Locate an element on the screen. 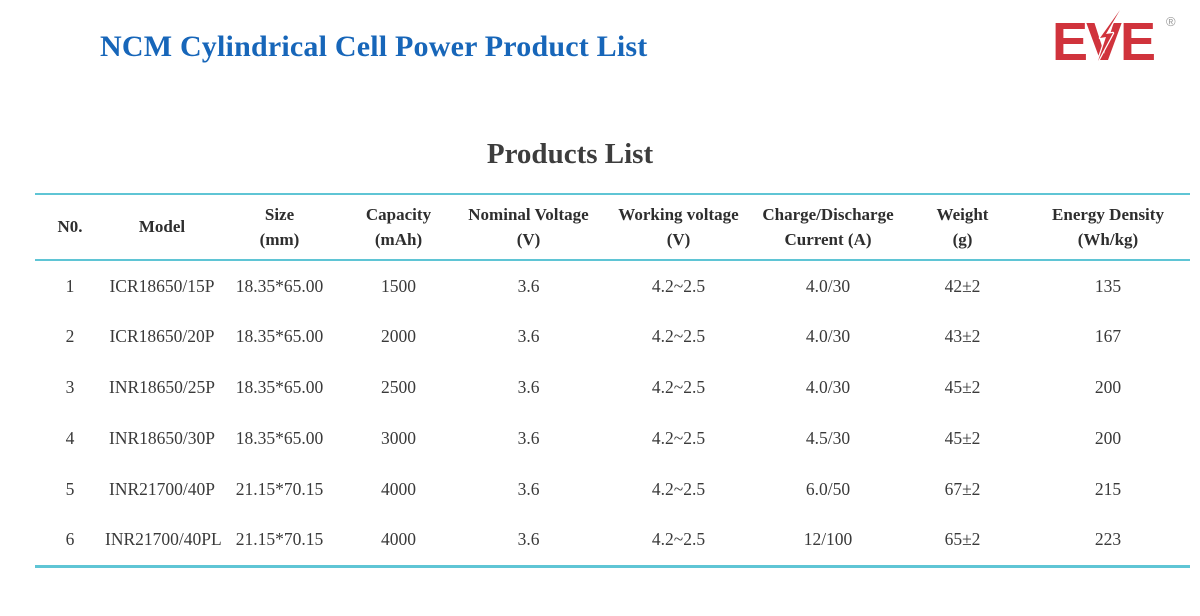 The width and height of the screenshot is (1200, 616). cell-weight: 67±2 is located at coordinates (962, 489).